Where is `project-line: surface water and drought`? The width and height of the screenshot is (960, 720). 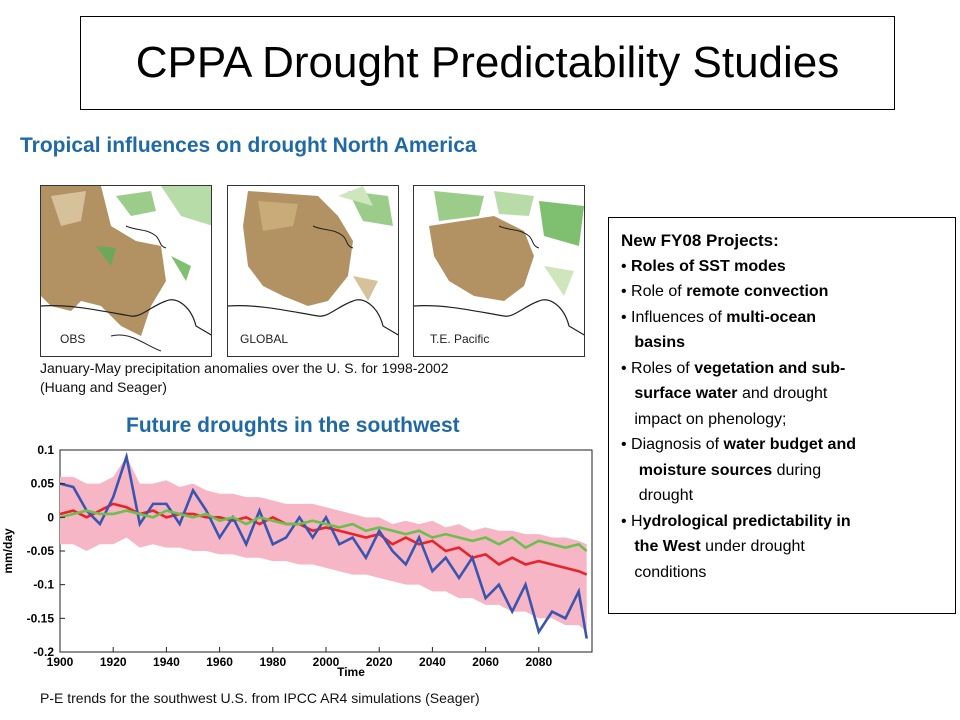
project-line: surface water and drought is located at coordinates (783, 394).